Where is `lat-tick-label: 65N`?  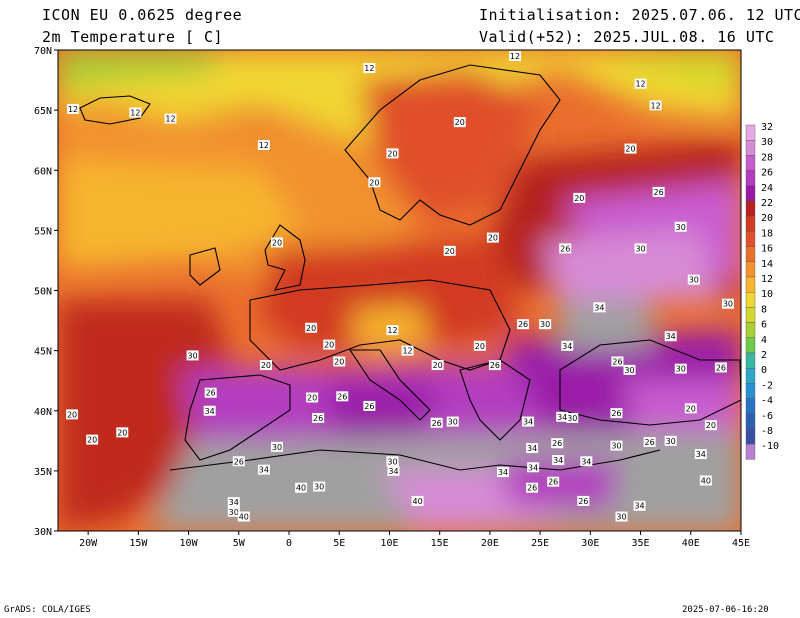
lat-tick-label: 65N is located at coordinates (43, 111).